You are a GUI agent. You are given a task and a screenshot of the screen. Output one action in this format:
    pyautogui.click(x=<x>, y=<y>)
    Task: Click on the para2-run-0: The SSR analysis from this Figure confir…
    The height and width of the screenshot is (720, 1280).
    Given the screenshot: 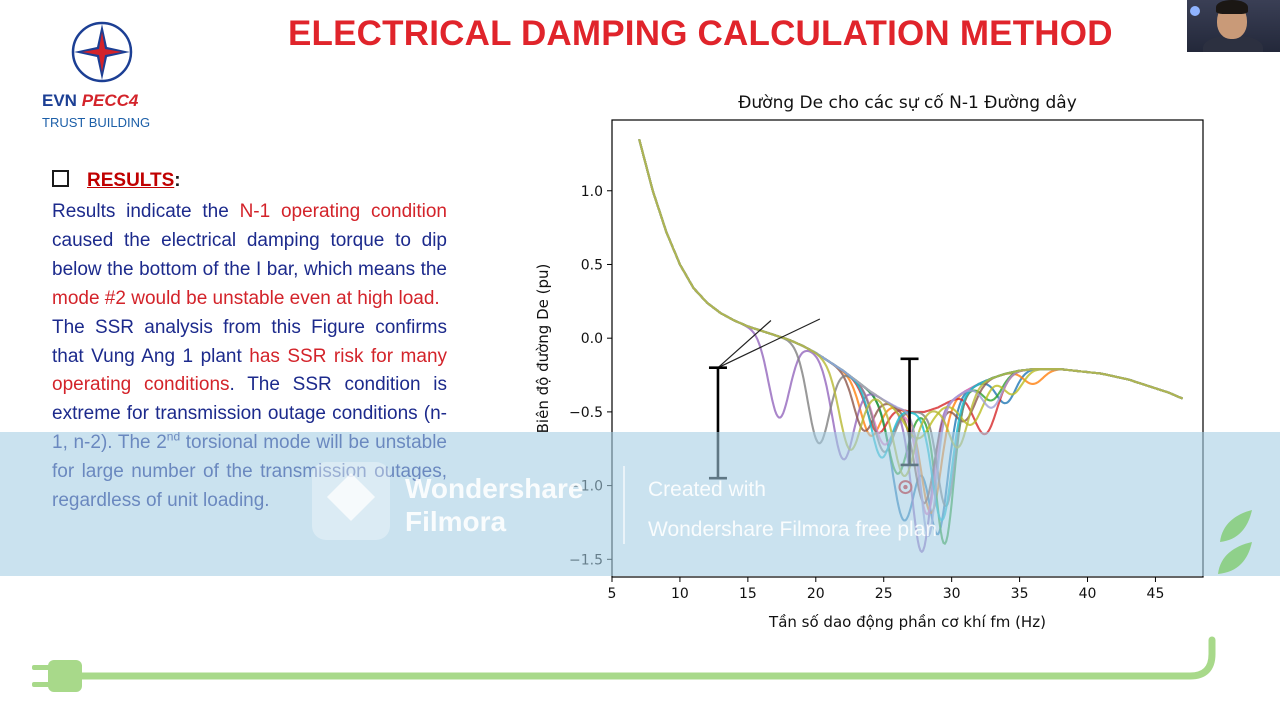 What is the action you would take?
    pyautogui.click(x=249, y=341)
    